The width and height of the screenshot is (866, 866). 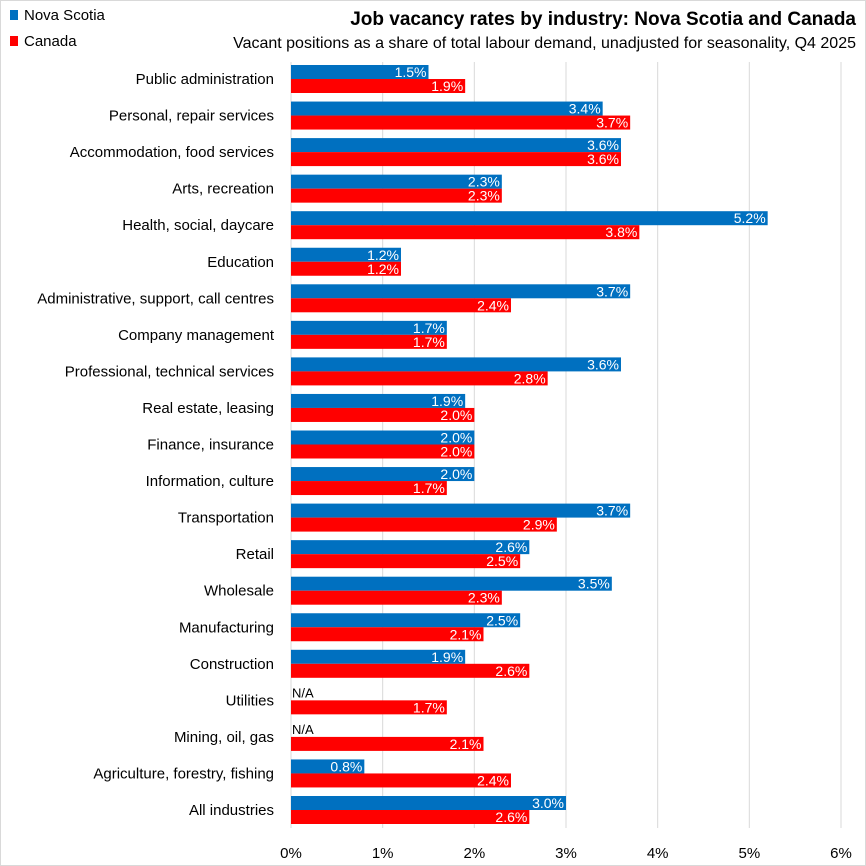 What do you see at coordinates (231, 810) in the screenshot?
I see `category-label: All industries` at bounding box center [231, 810].